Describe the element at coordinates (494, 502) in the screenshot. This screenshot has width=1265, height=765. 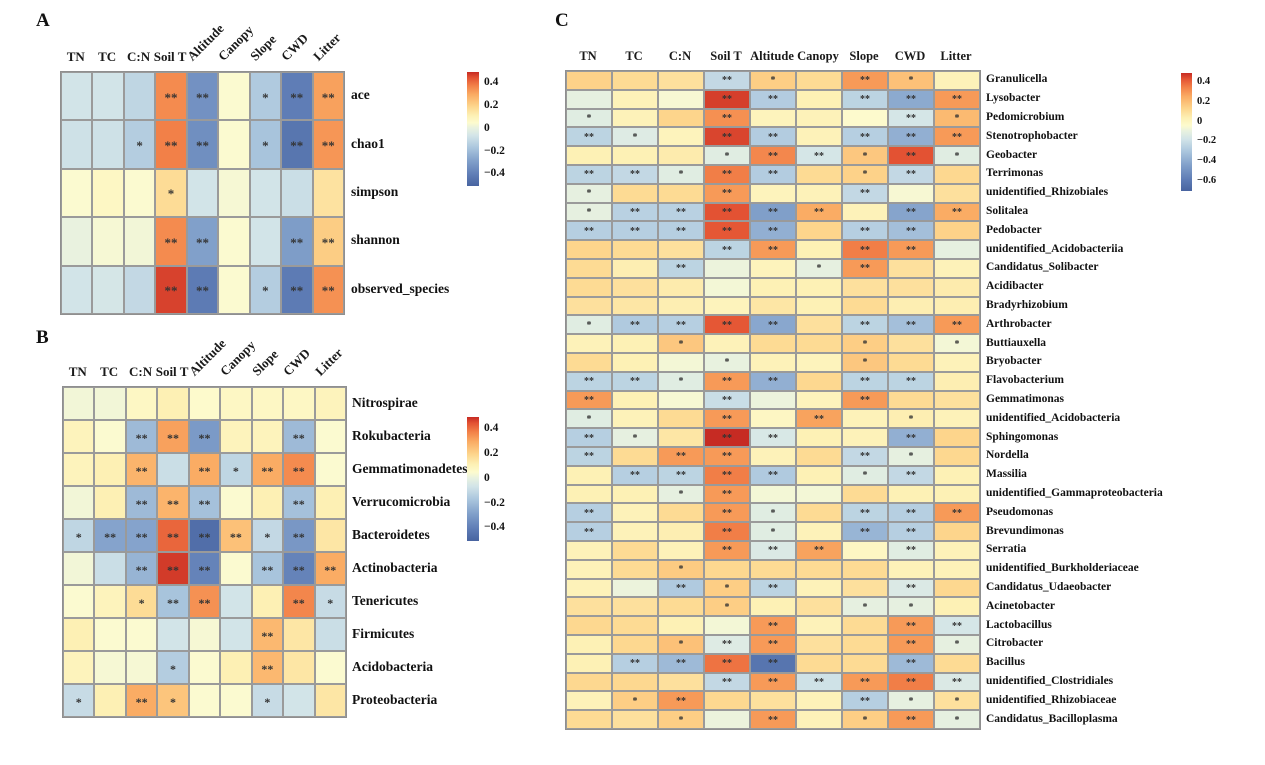
I see `colorbar-tick-label: −0.2` at that location.